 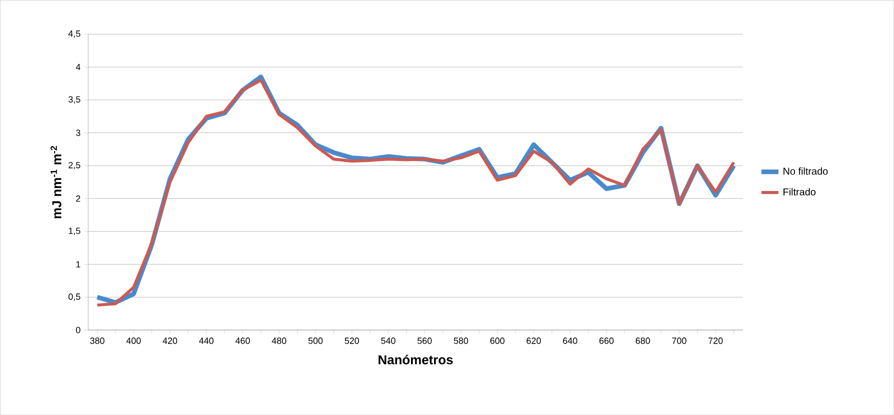 What do you see at coordinates (78, 67) in the screenshot?
I see `y-tick-label: 4` at bounding box center [78, 67].